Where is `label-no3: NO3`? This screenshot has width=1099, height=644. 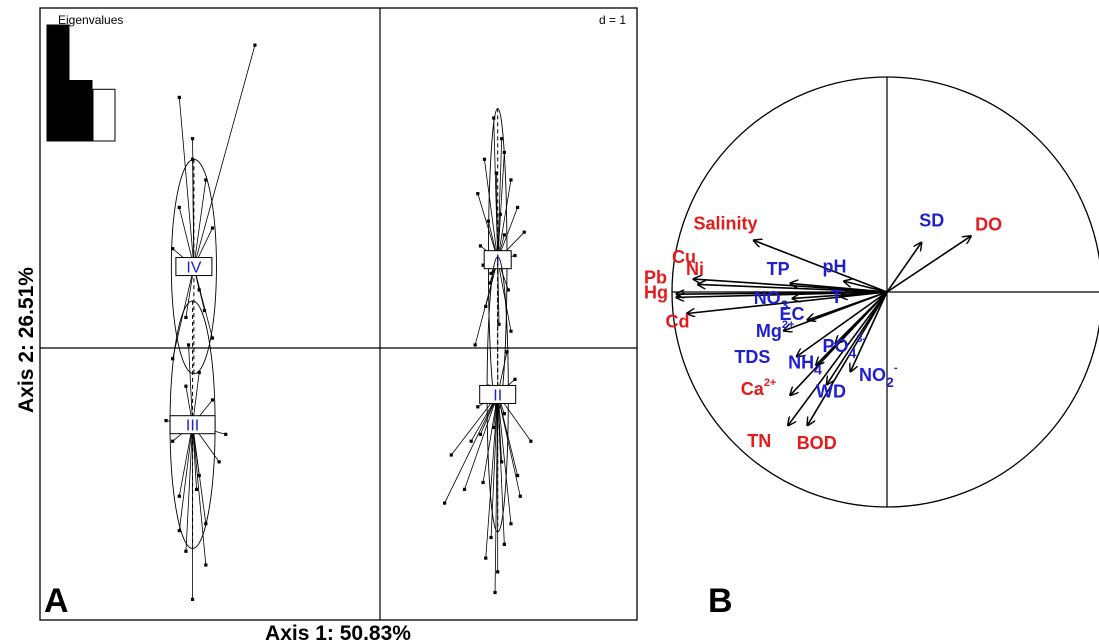 label-no3: NO3 is located at coordinates (771, 300).